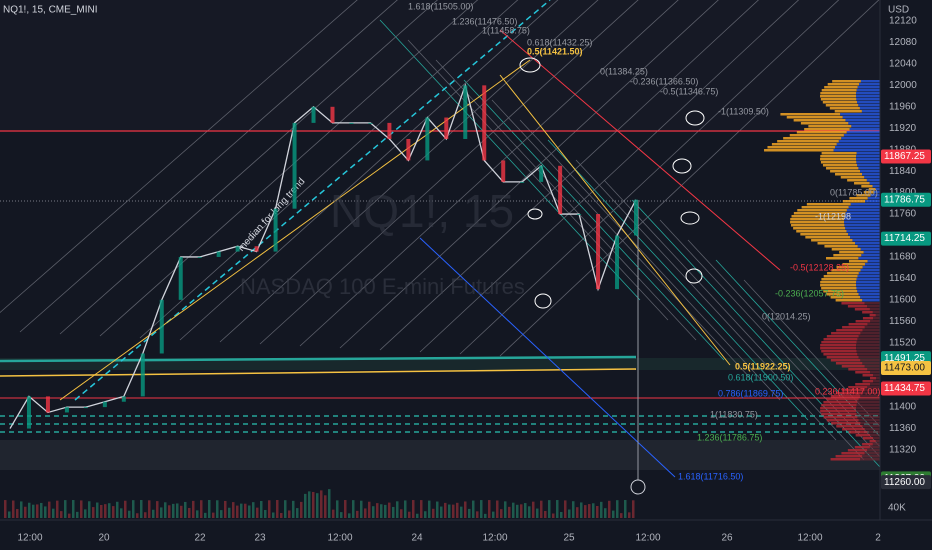 Image resolution: width=932 pixels, height=550 pixels. What do you see at coordinates (903, 128) in the screenshot?
I see `price-tick-label: 11920` at bounding box center [903, 128].